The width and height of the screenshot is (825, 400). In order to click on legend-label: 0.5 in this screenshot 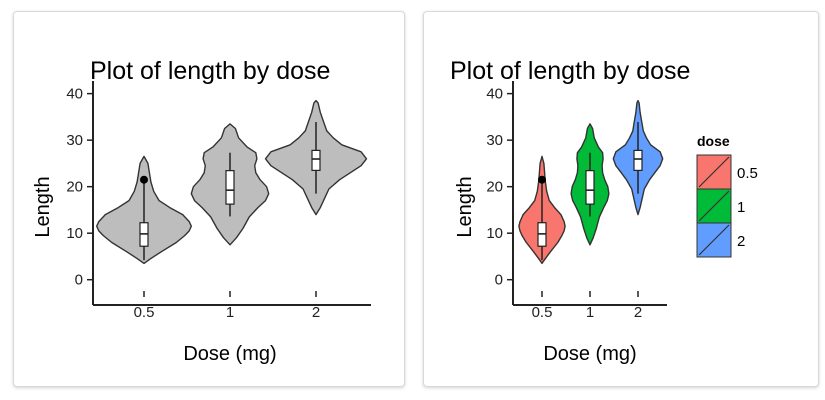, I will do `click(747, 173)`.